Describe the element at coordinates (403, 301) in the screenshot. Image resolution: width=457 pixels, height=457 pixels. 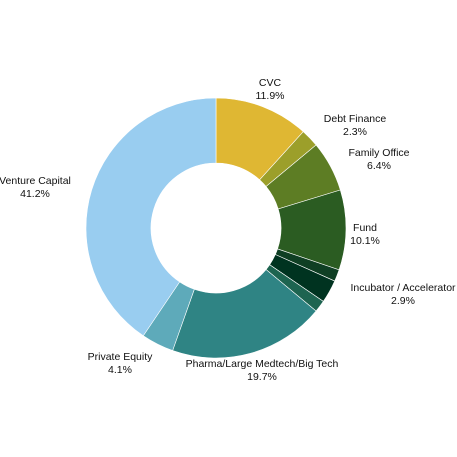
I see `label-incubator-value: 2.9%` at that location.